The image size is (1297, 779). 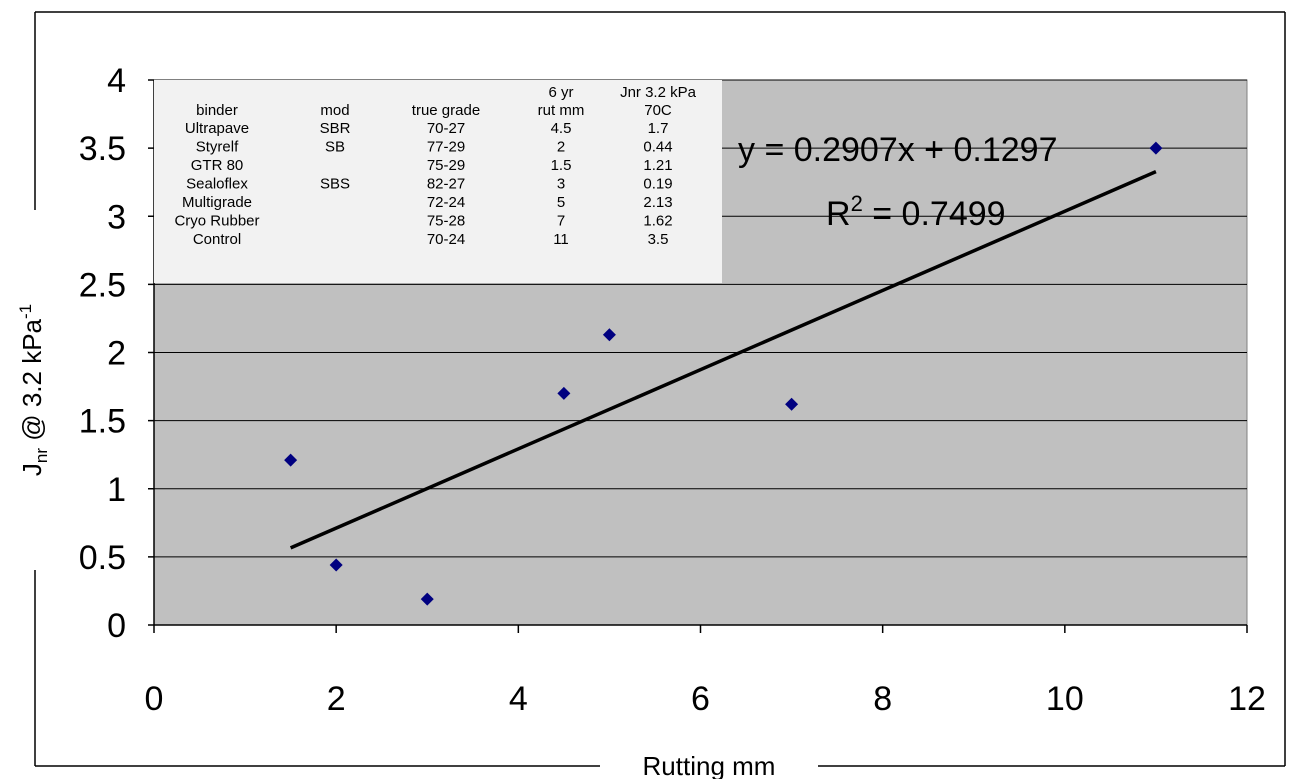 What do you see at coordinates (561, 147) in the screenshot?
I see `table-cell: 2` at bounding box center [561, 147].